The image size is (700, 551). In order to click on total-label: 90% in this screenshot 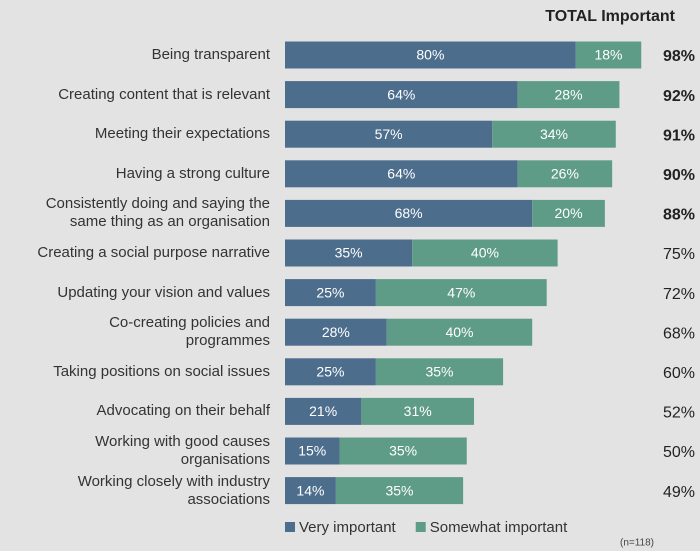, I will do `click(679, 175)`.